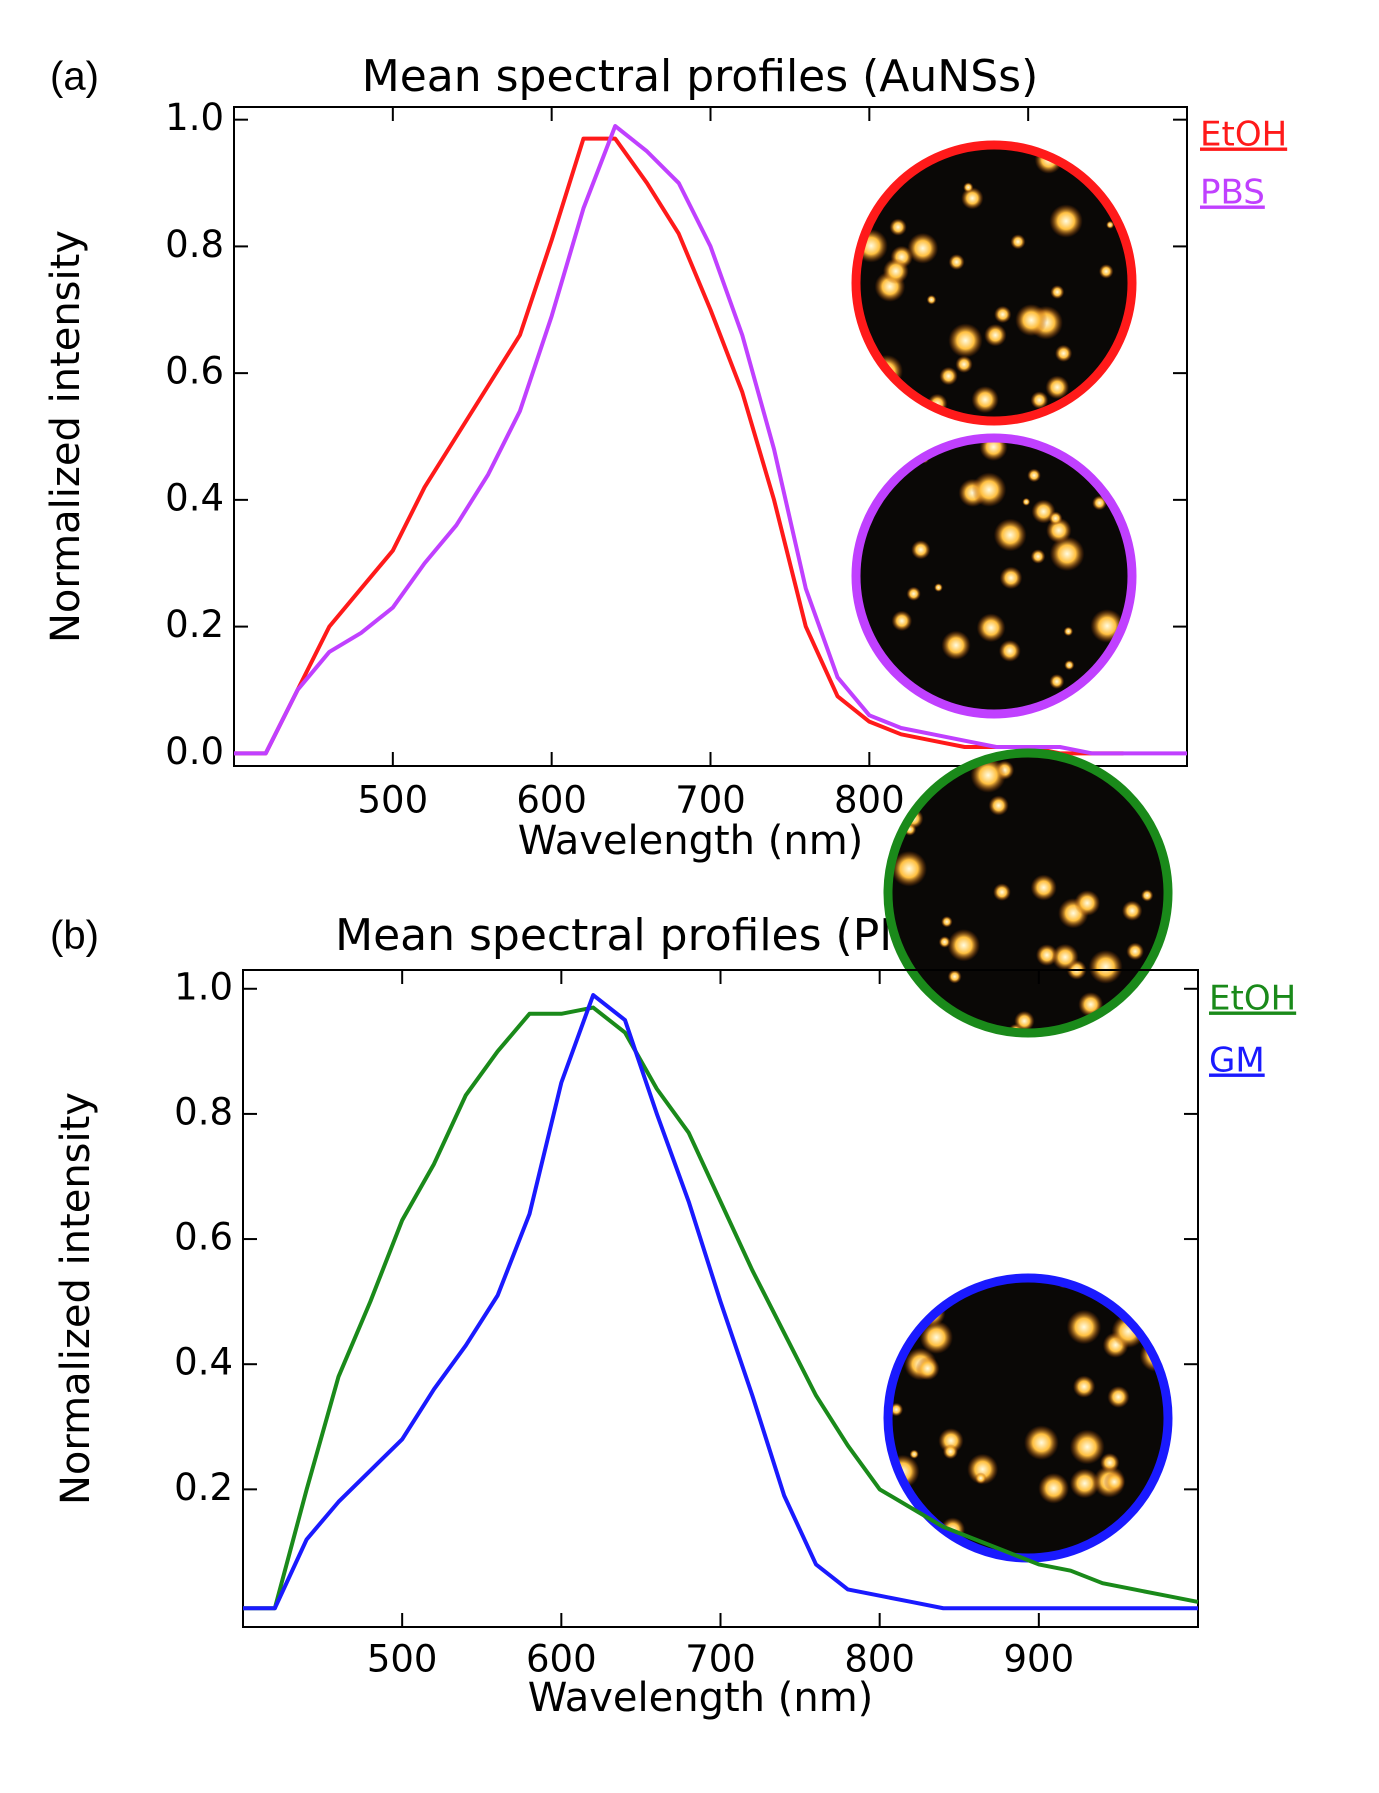  Describe the element at coordinates (1039, 1659) in the screenshot. I see `x-tick-label: 900` at that location.